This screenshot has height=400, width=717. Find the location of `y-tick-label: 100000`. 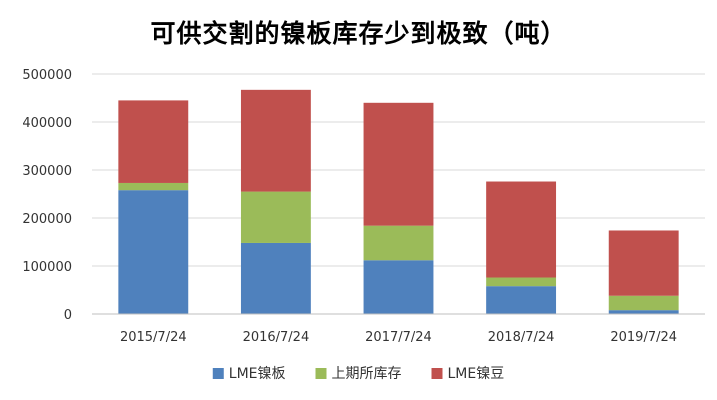

y-tick-label: 100000 is located at coordinates (47, 267).